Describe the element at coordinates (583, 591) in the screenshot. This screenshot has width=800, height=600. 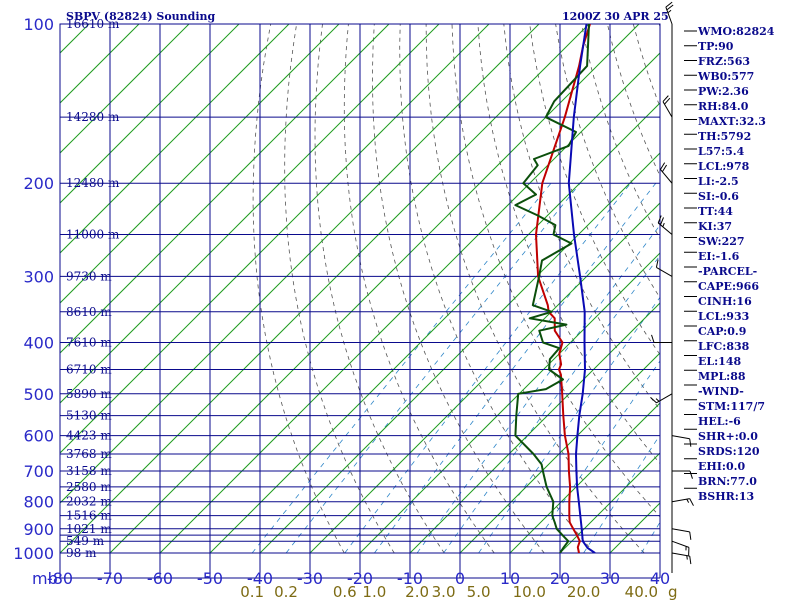
I see `mixing-ratio-label: 20.0` at that location.